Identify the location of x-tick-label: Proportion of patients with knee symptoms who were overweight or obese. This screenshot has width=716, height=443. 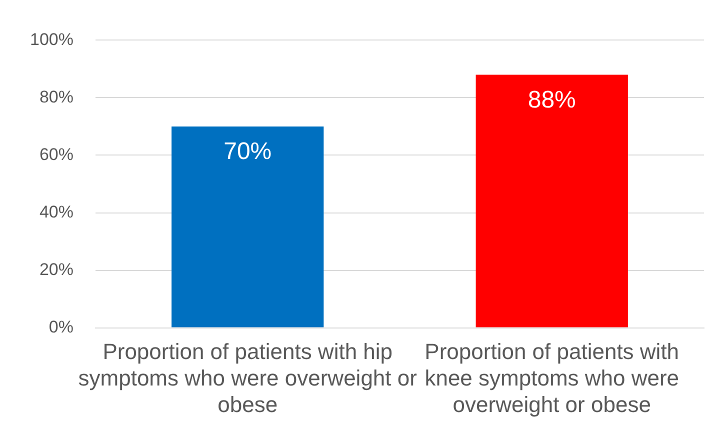
(552, 378).